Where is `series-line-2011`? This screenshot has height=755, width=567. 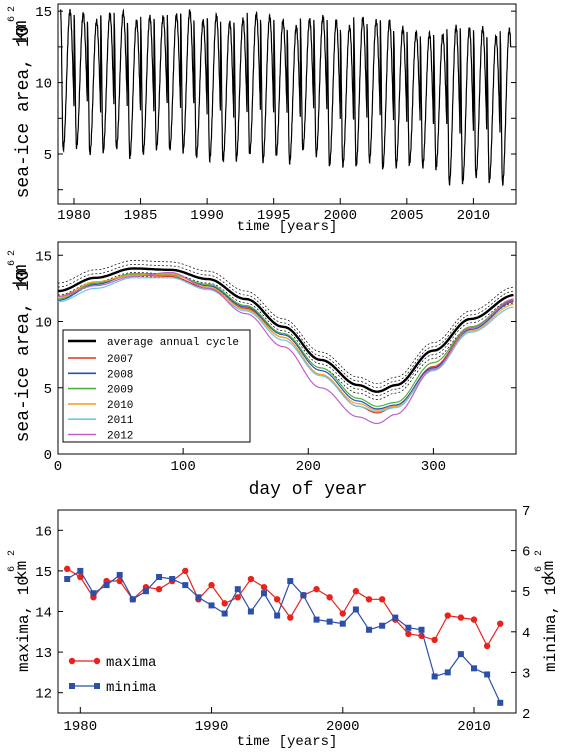
series-line-2011 is located at coordinates (285, 345).